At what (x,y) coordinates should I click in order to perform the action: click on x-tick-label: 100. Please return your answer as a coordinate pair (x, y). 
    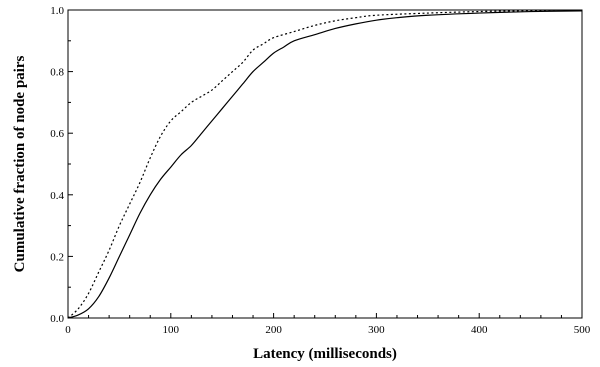
    Looking at the image, I should click on (171, 330).